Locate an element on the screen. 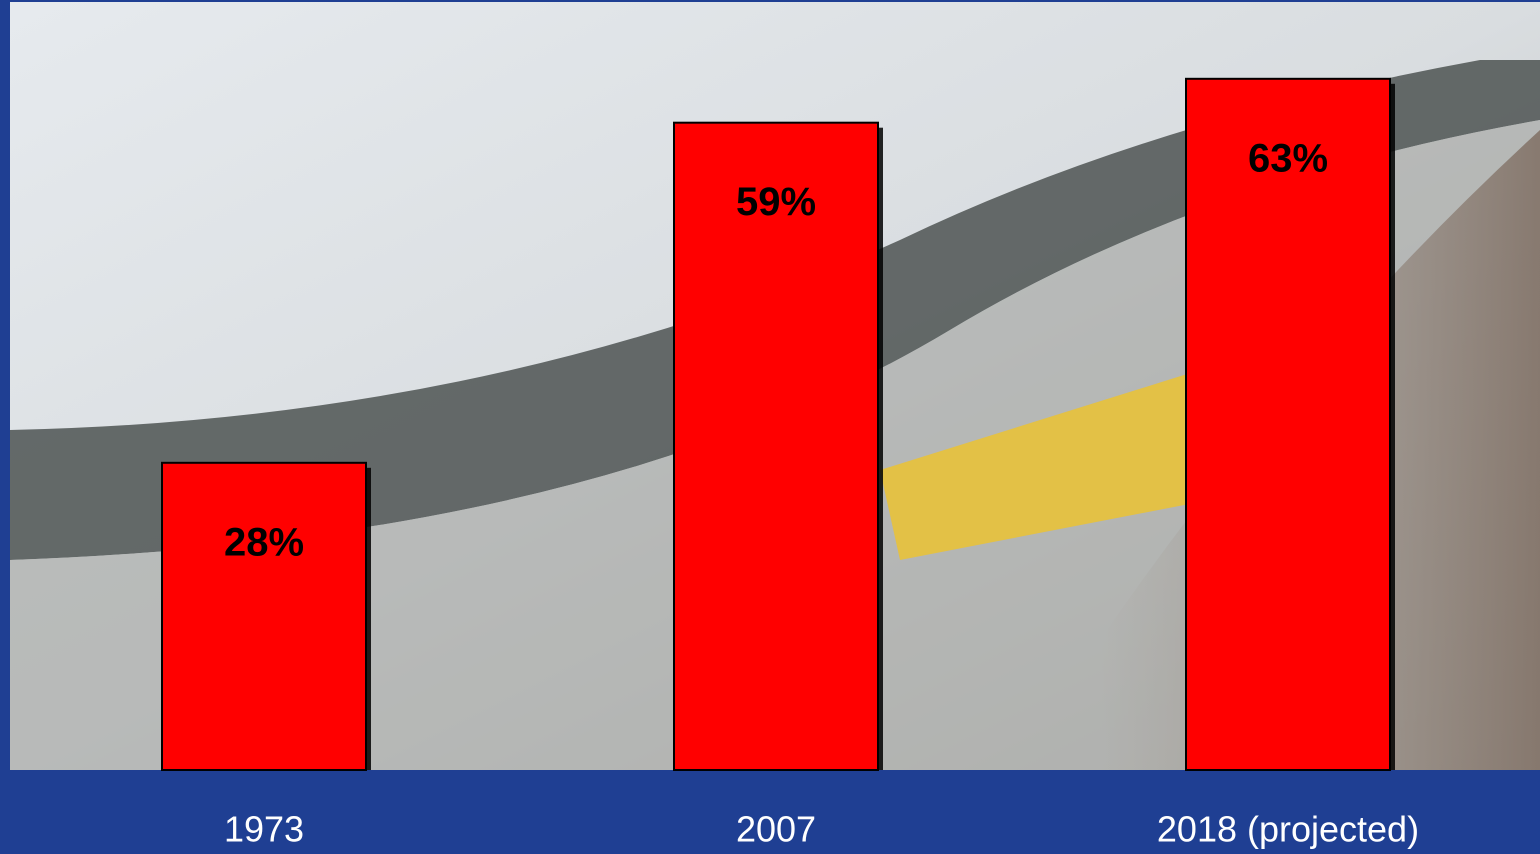  x-tick-label: 2007 is located at coordinates (776, 829).